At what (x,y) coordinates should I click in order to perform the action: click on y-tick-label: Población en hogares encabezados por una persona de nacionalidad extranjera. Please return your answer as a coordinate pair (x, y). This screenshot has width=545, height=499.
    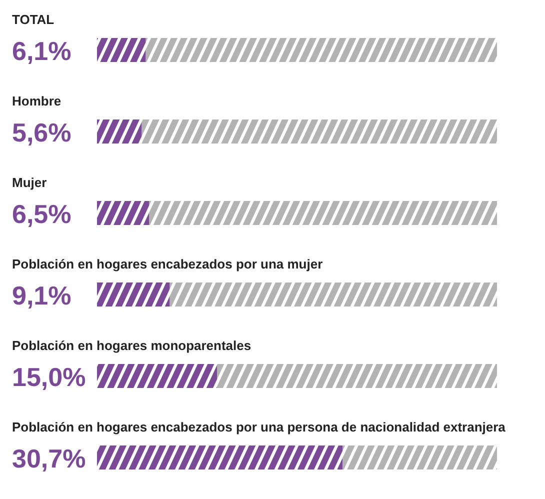
    Looking at the image, I should click on (259, 427).